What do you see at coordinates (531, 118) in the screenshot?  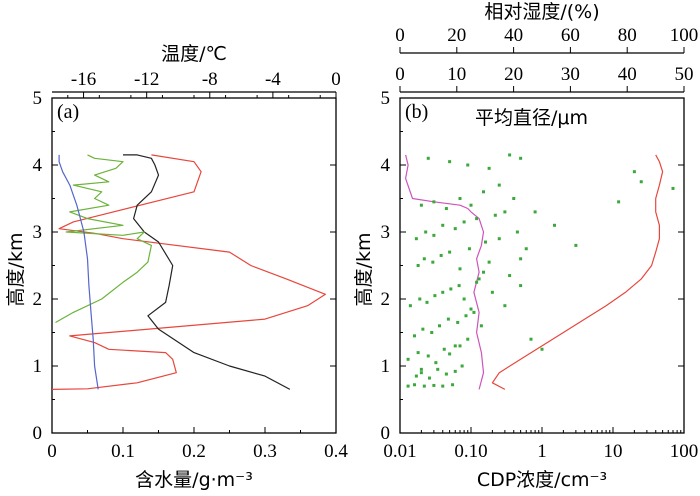 I see `mid-axis-label: 平均直径/μm` at bounding box center [531, 118].